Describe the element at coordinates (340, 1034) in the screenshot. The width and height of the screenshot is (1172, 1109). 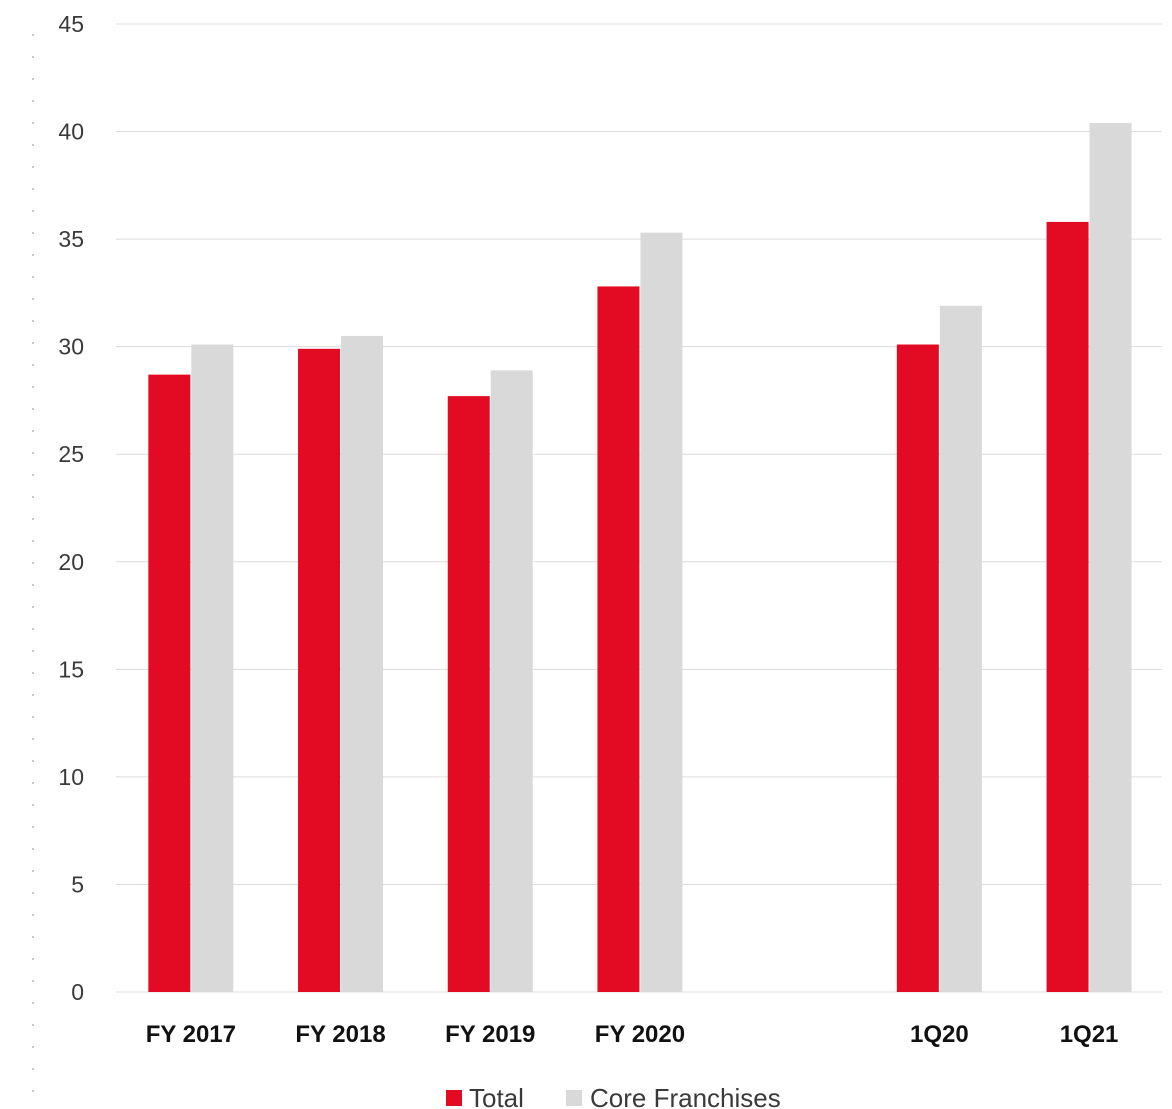
I see `x-tick-label: FY 2018` at that location.